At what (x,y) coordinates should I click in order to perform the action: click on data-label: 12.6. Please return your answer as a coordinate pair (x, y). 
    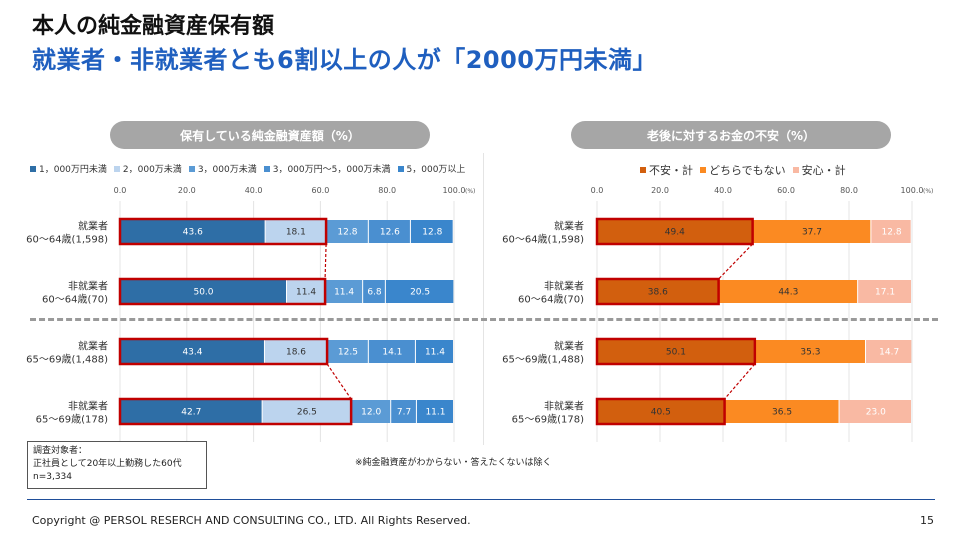
    Looking at the image, I should click on (390, 233).